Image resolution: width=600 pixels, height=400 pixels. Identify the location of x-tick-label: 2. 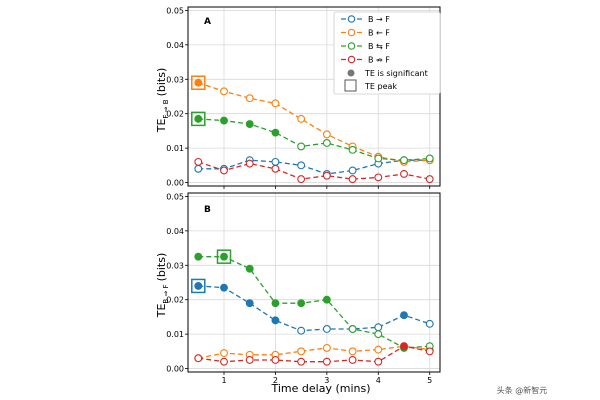
(275, 380).